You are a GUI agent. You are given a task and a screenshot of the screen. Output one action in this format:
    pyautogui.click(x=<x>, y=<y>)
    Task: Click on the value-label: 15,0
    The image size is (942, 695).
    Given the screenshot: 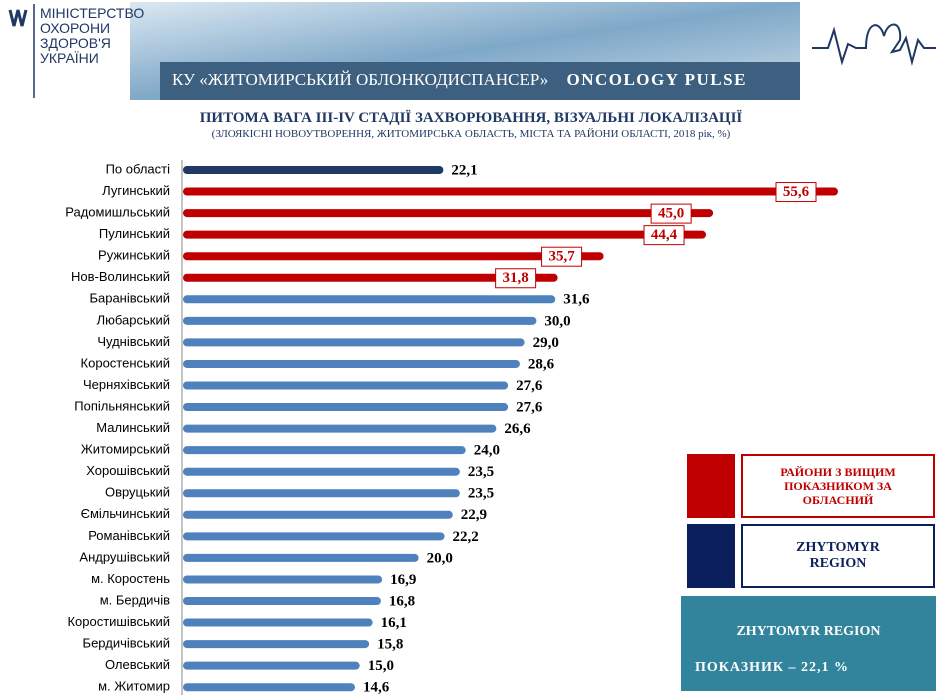 What is the action you would take?
    pyautogui.click(x=381, y=666)
    